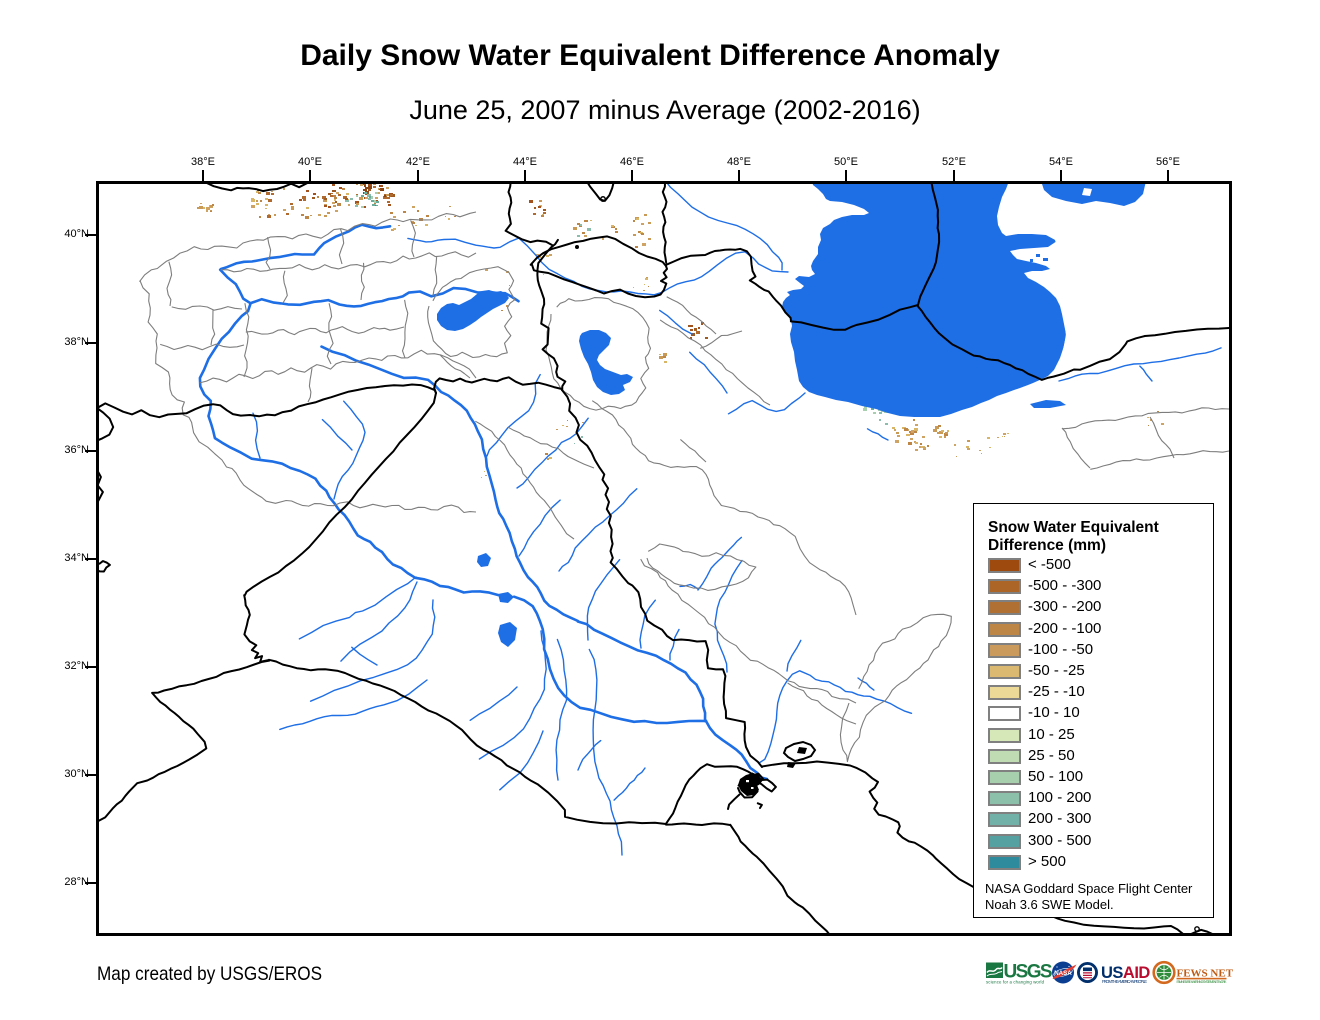  I want to click on svg-text: USAID, so click(1125, 973).